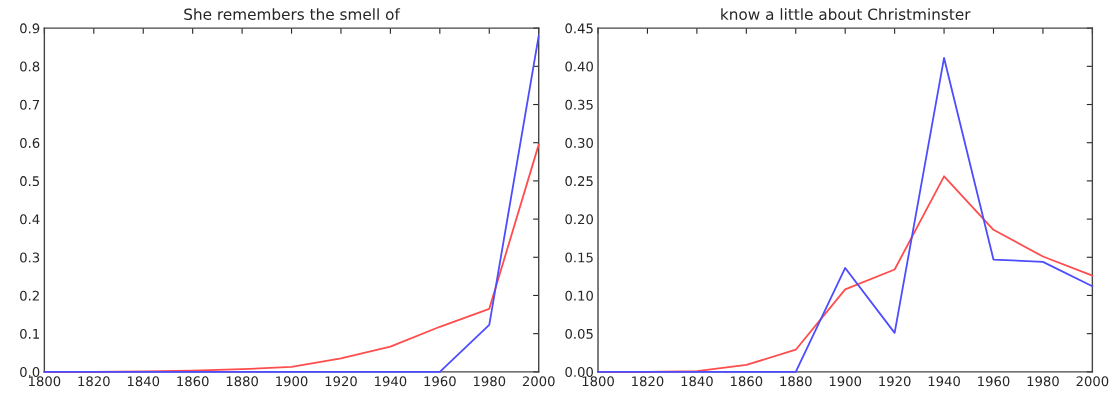 This screenshot has height=402, width=1109. What do you see at coordinates (579, 295) in the screenshot?
I see `y-tick-label: 0.10` at bounding box center [579, 295].